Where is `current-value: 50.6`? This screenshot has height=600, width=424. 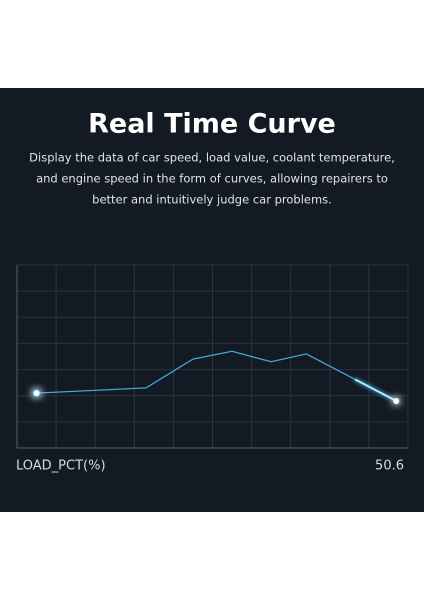 current-value: 50.6 is located at coordinates (389, 466).